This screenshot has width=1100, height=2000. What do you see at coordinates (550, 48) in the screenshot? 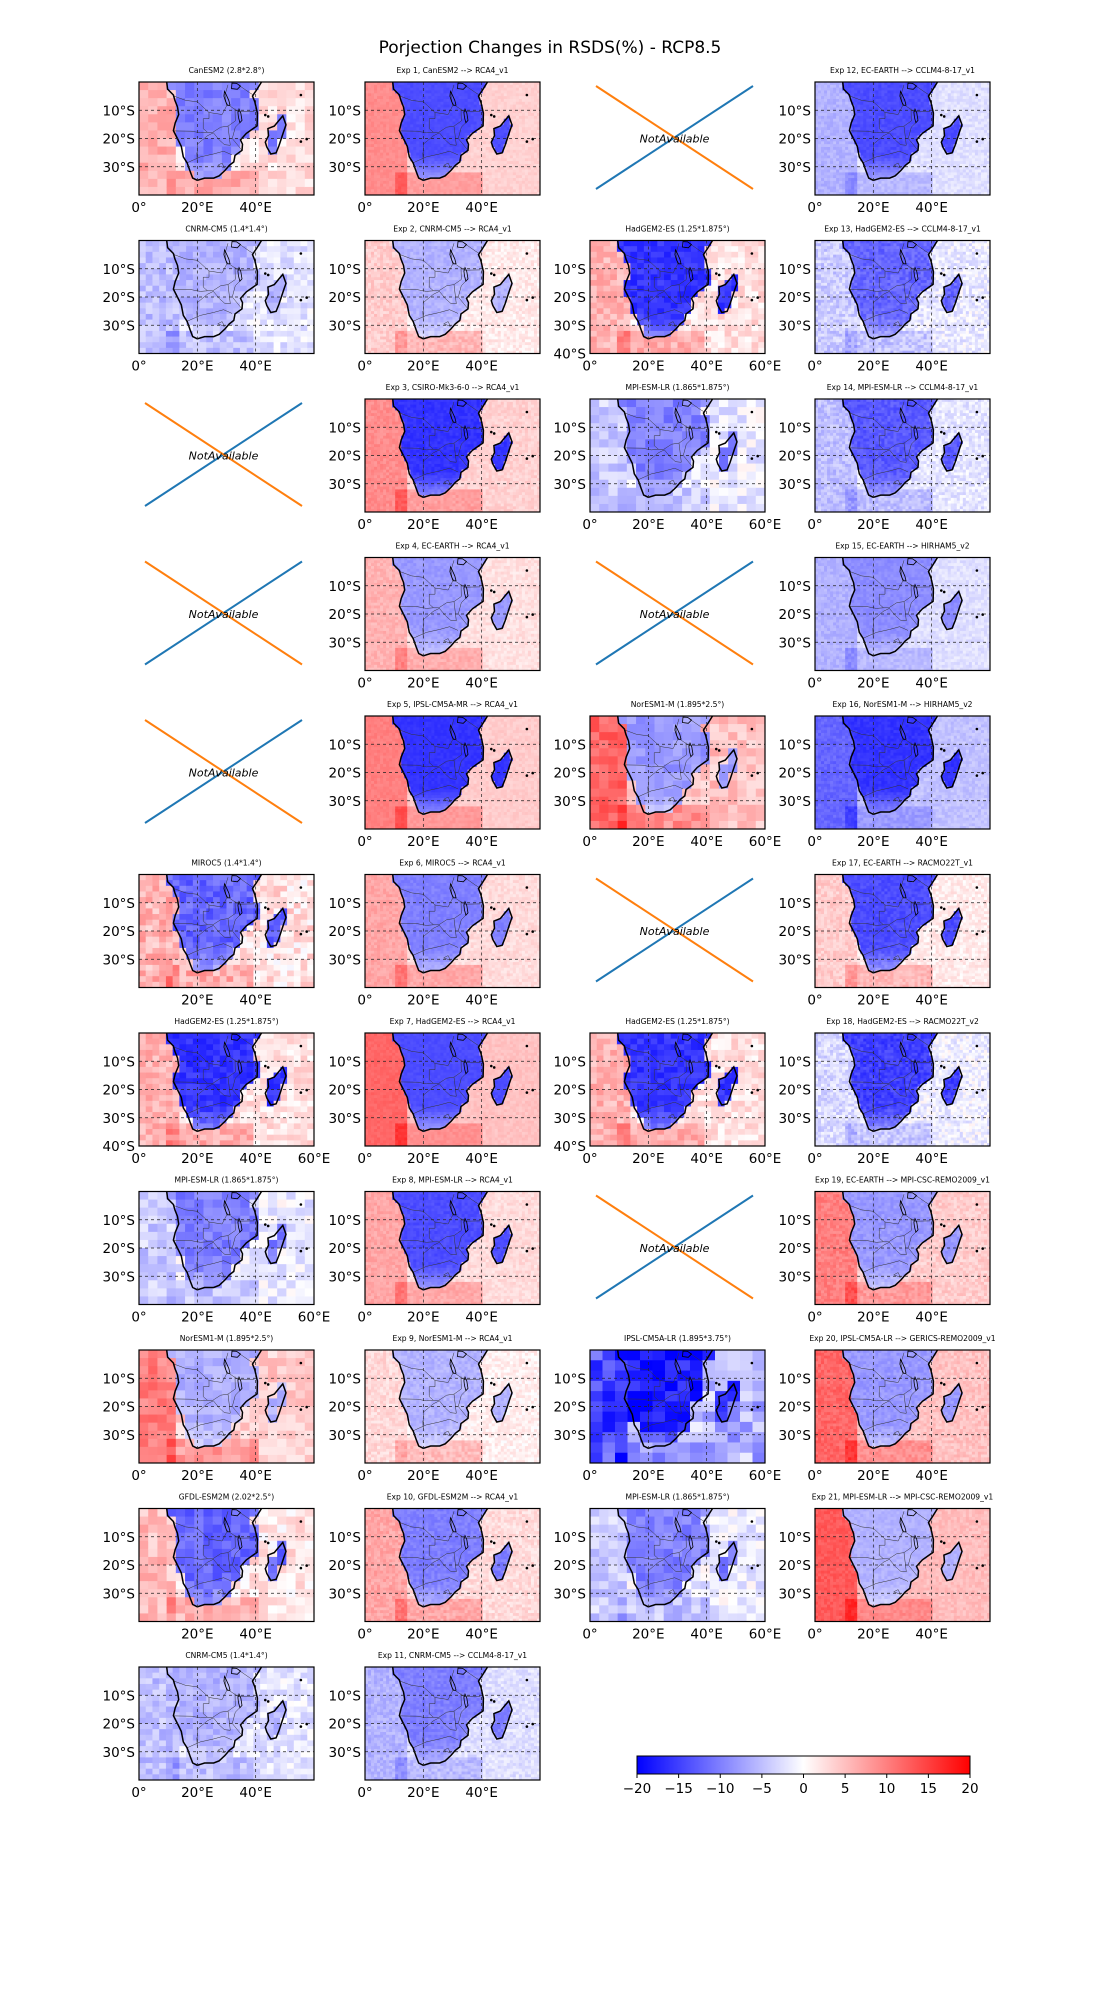
I see `figure-title: Porjection Changes in RSDS(%) - RCP8.5` at bounding box center [550, 48].